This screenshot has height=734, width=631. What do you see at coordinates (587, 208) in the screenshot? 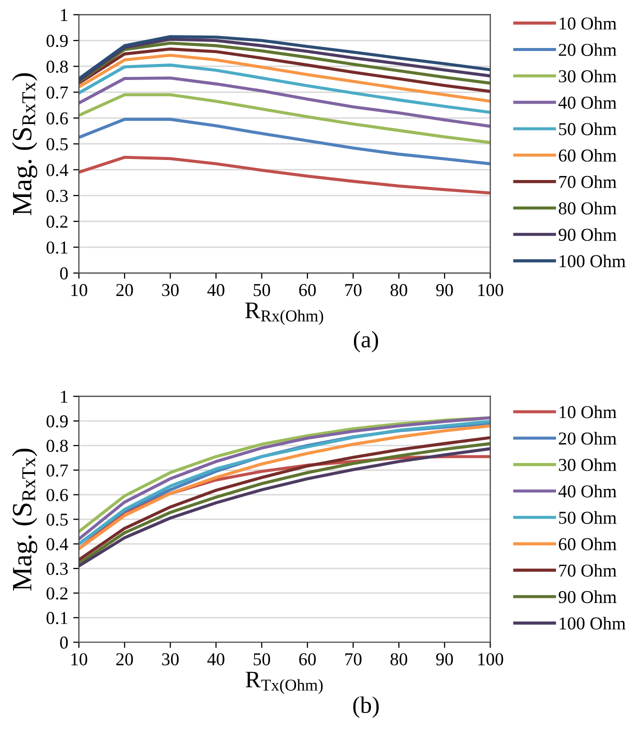
I see `legend-label: 80 Ohm` at bounding box center [587, 208].